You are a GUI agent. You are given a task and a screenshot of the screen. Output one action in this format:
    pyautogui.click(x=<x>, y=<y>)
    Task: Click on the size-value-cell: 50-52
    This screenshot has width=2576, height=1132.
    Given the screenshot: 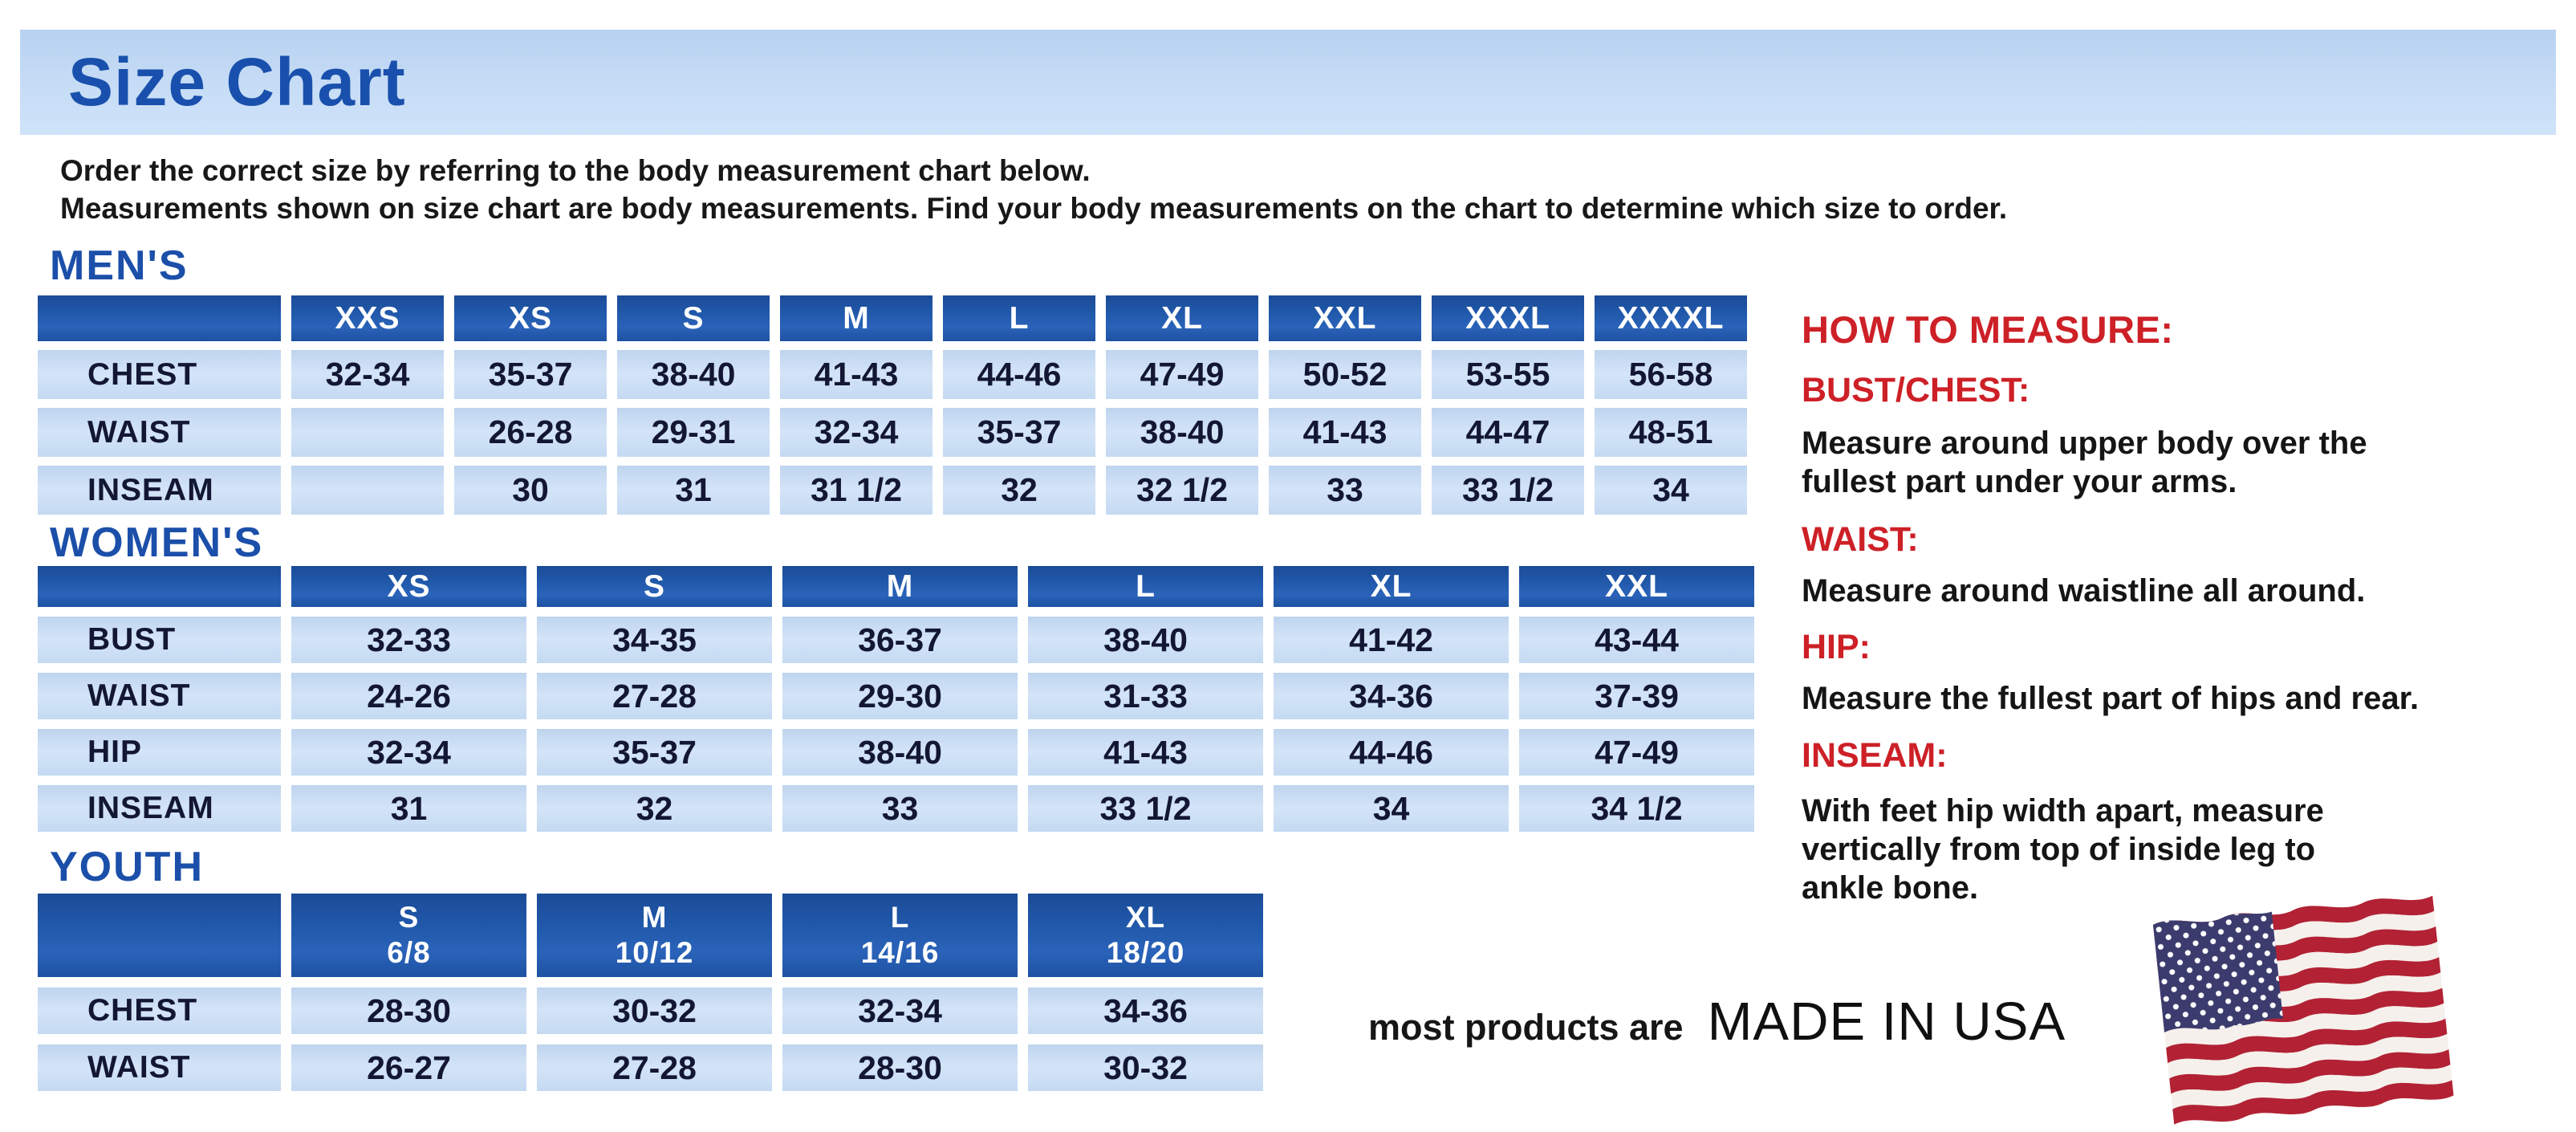 What is the action you would take?
    pyautogui.click(x=1345, y=374)
    